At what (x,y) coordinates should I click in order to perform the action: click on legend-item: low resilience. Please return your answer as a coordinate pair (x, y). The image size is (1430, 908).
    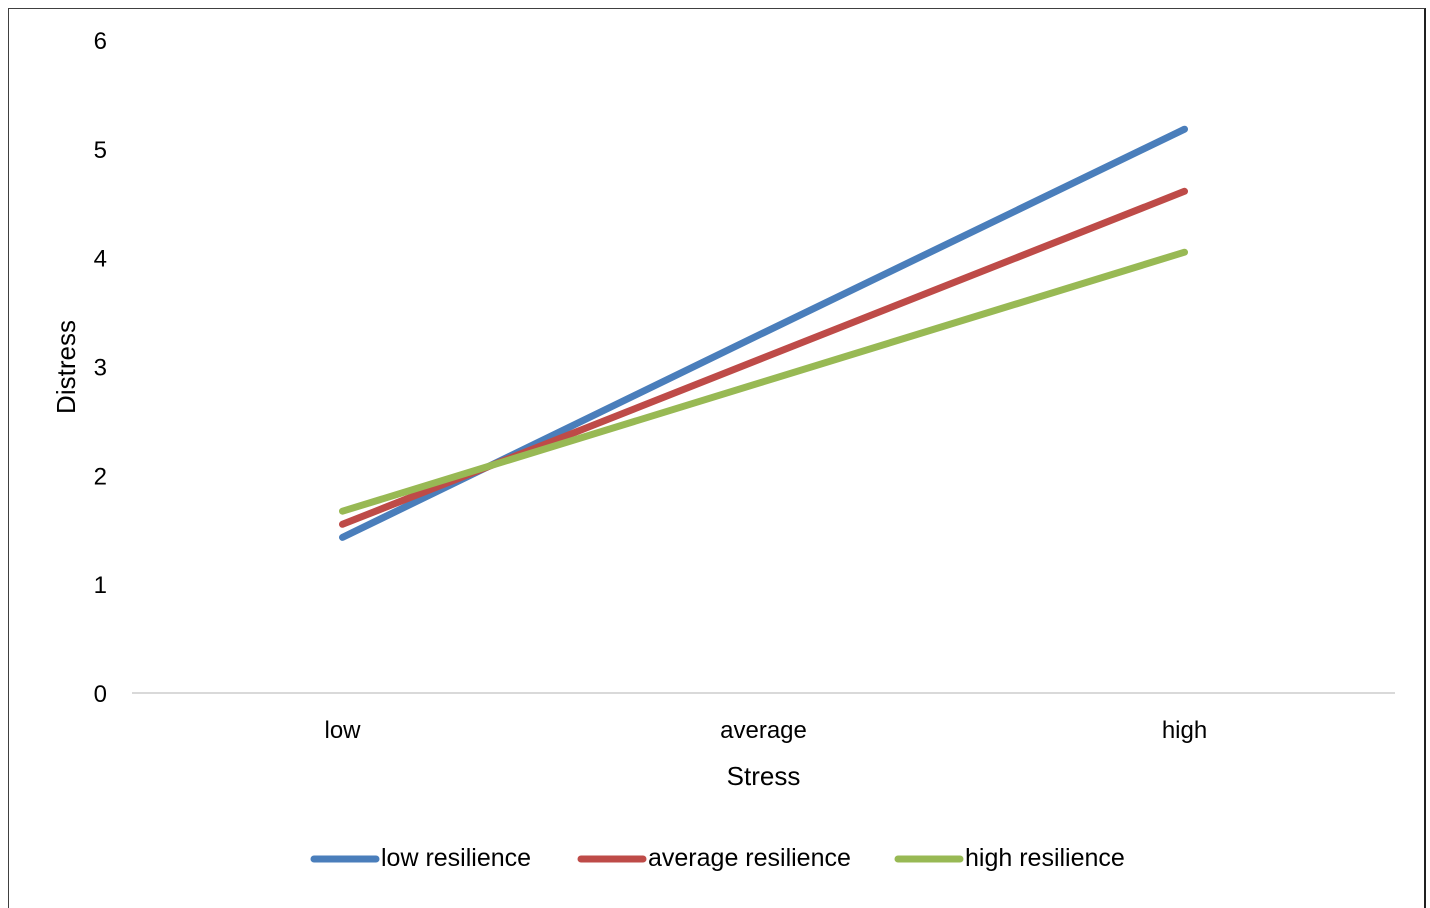
    Looking at the image, I should click on (420, 858).